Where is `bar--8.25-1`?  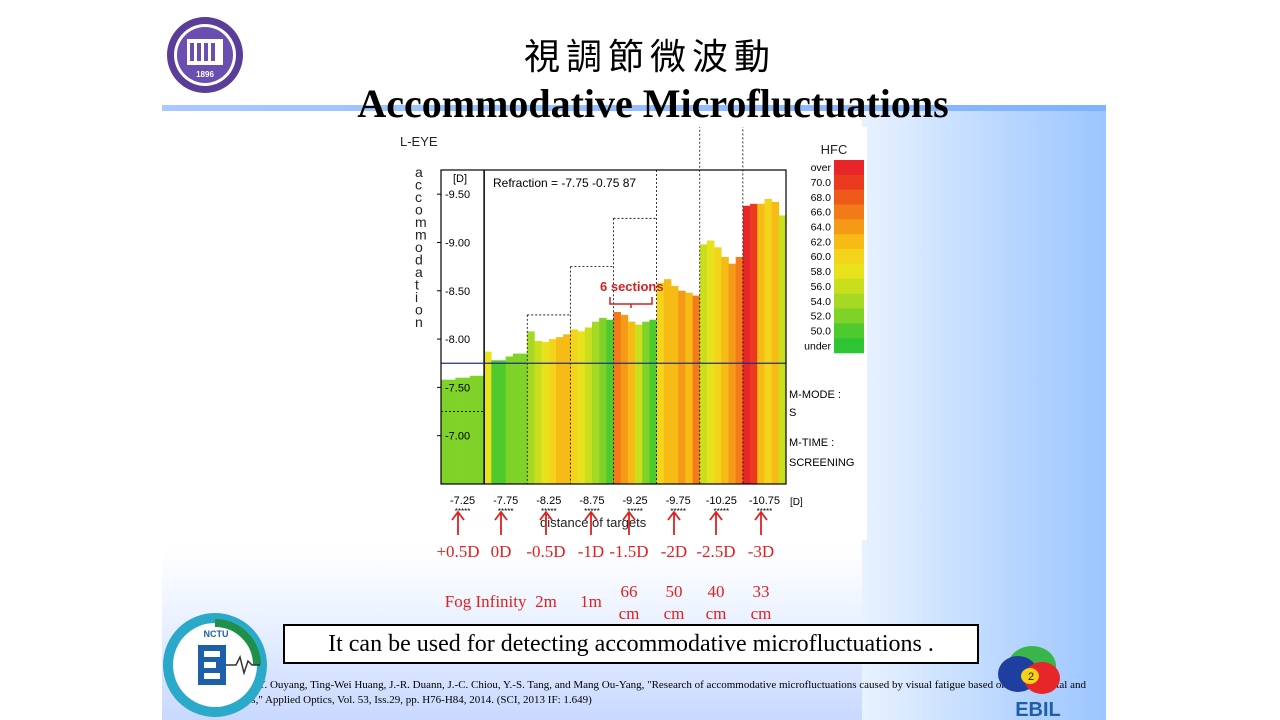 bar--8.25-1 is located at coordinates (531, 407).